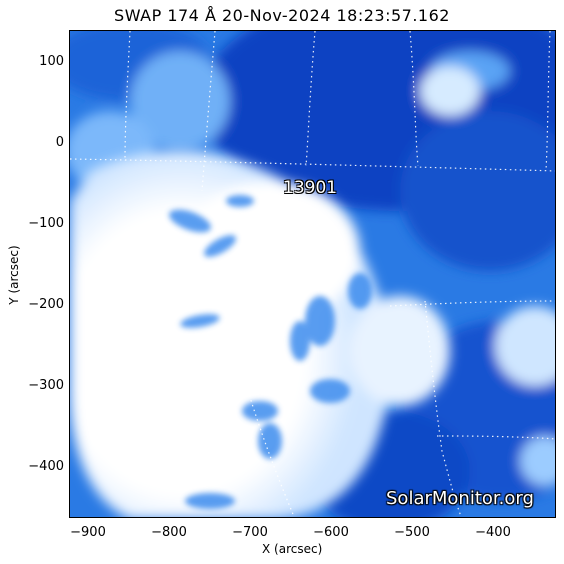  I want to click on x-tick-label: −600, so click(331, 532).